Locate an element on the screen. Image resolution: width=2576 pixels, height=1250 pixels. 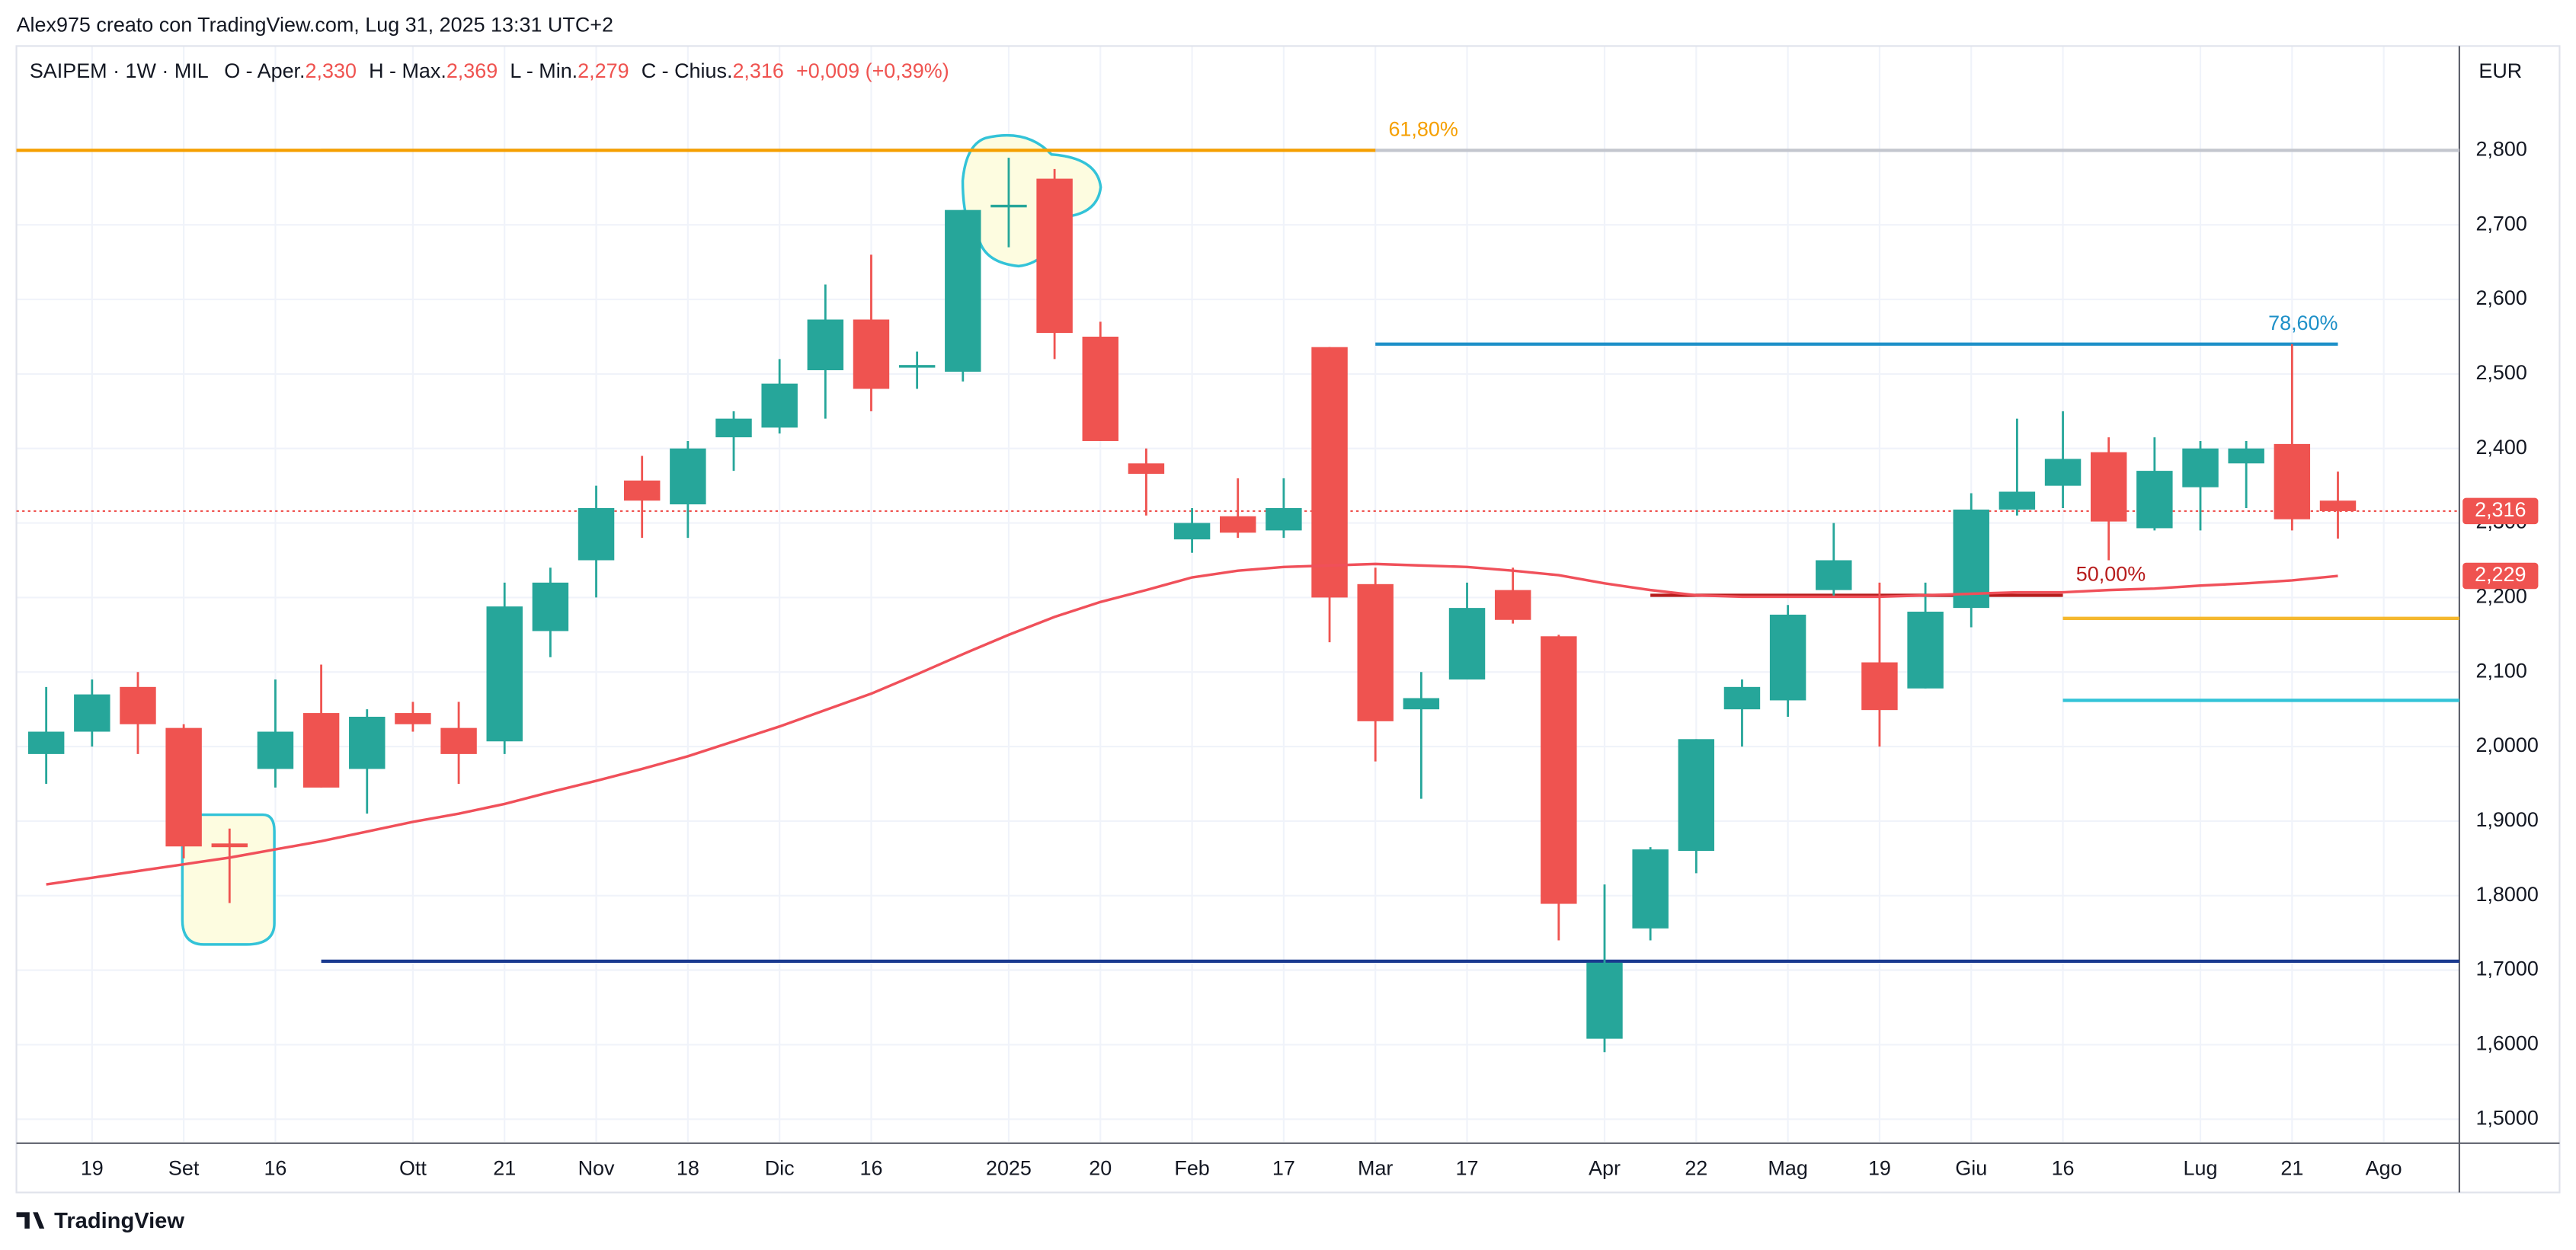
x-tick-label: Mar is located at coordinates (1375, 1167).